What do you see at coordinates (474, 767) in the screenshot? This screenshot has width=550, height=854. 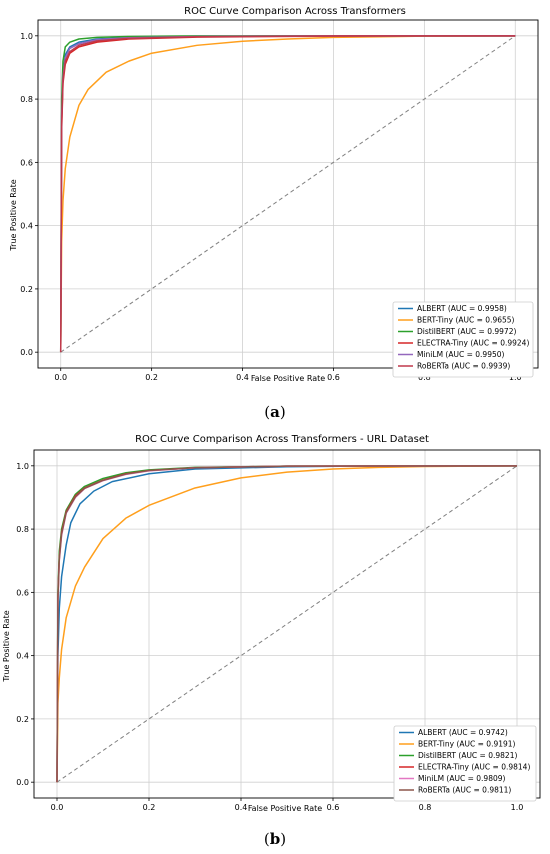 I see `legend-label-3: ELECTRA-Tiny (AUC = 0.9814)` at bounding box center [474, 767].